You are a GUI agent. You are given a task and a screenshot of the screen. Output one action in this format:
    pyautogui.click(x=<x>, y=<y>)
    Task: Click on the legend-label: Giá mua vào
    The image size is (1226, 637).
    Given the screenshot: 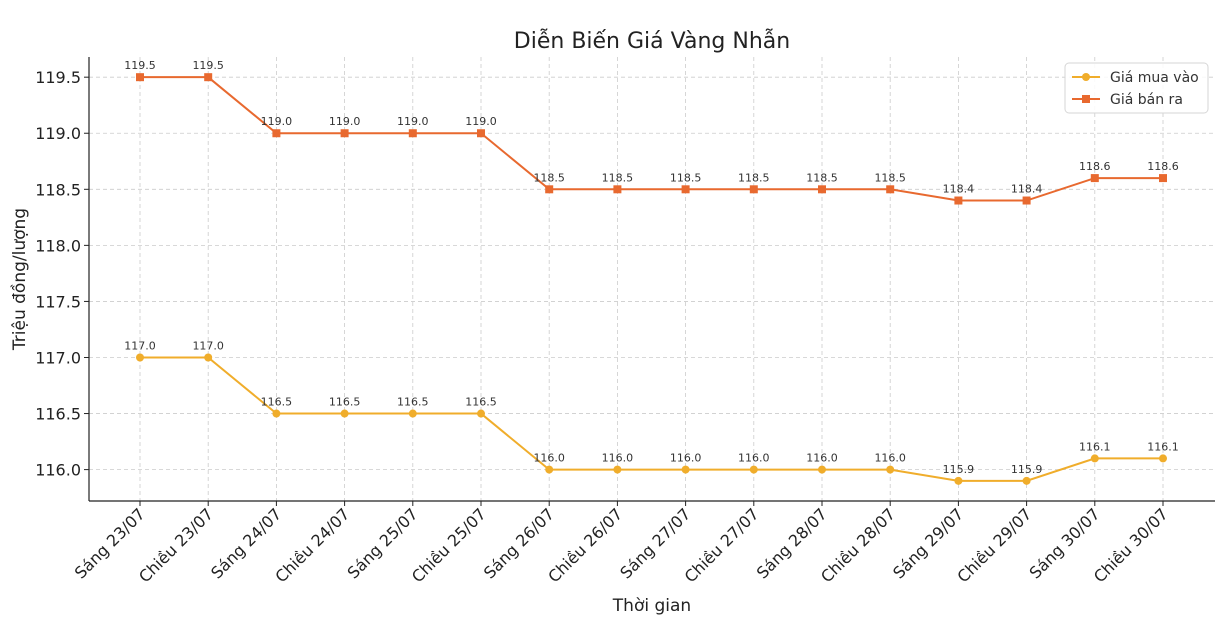 What is the action you would take?
    pyautogui.click(x=1154, y=78)
    